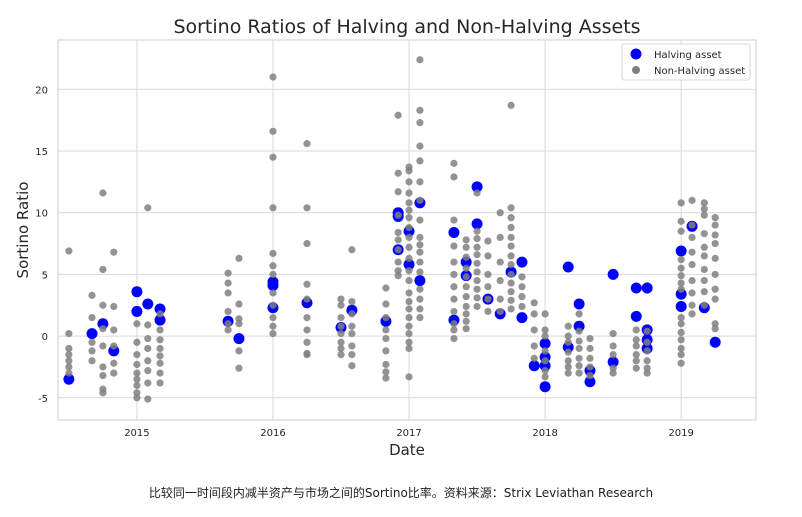 The height and width of the screenshot is (517, 802). What do you see at coordinates (544, 433) in the screenshot?
I see `x-tick-label: 2018` at bounding box center [544, 433].